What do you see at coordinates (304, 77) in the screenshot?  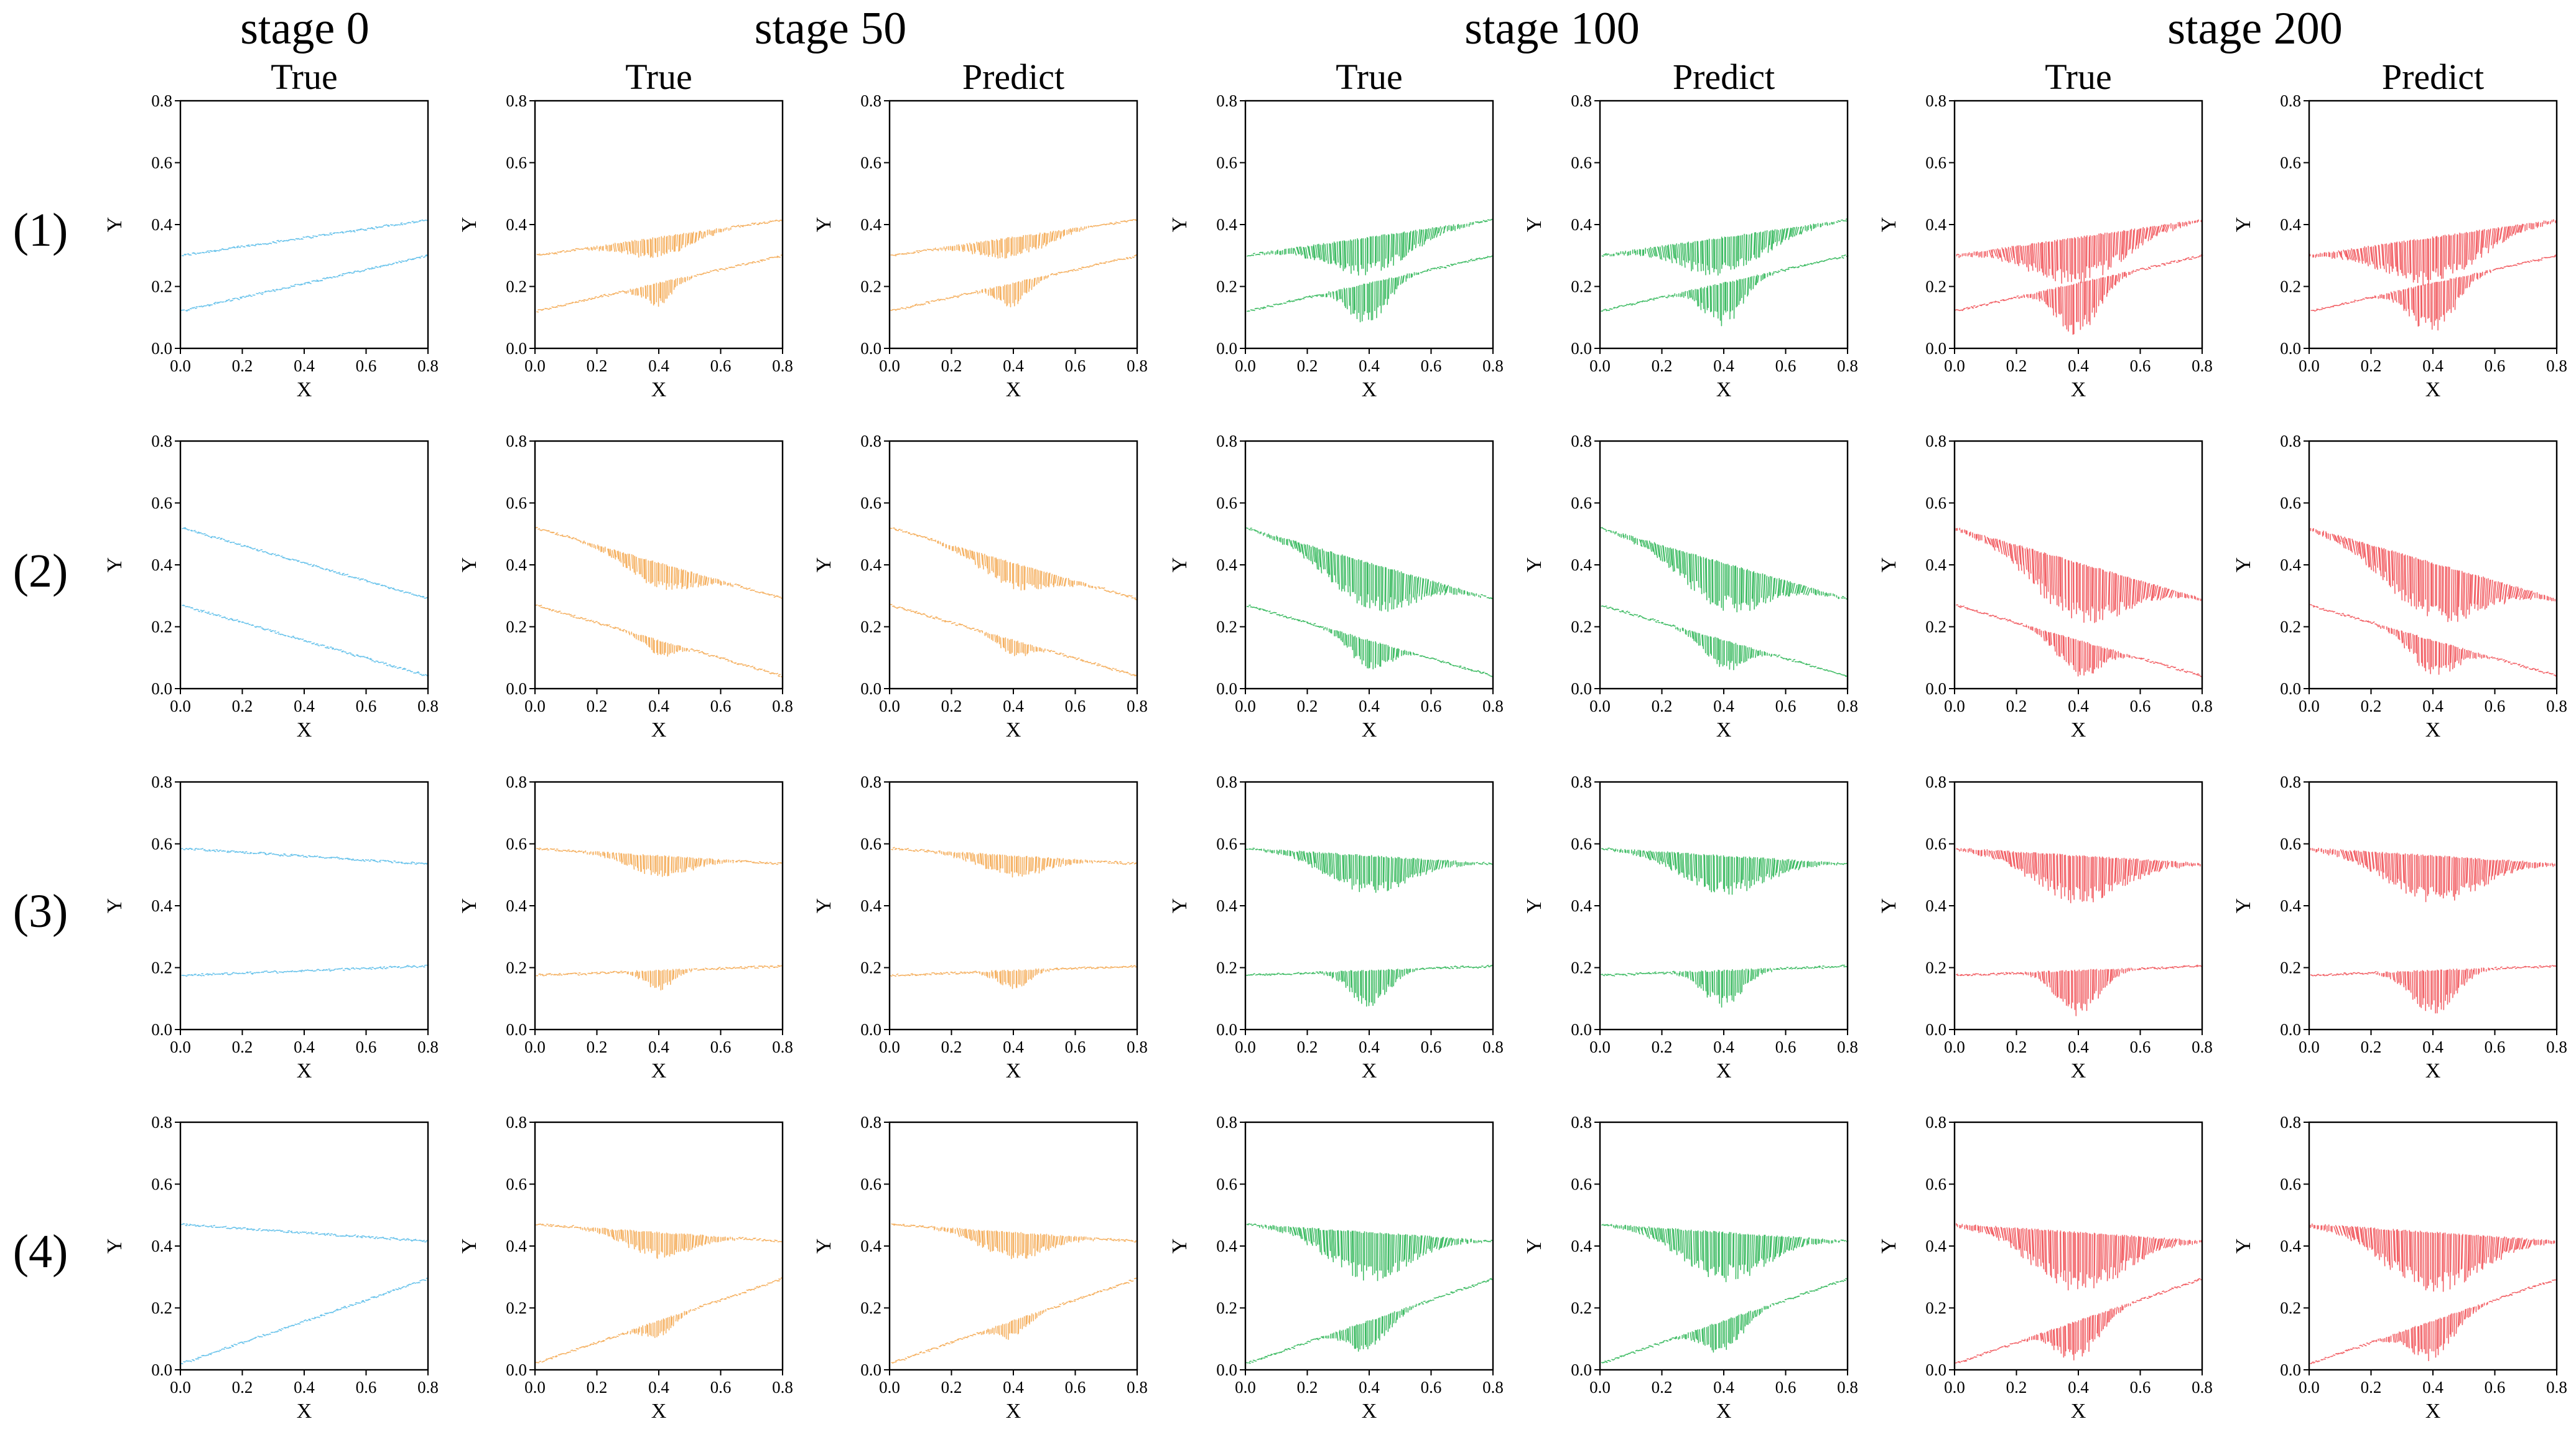 I see `column-title-0: True` at bounding box center [304, 77].